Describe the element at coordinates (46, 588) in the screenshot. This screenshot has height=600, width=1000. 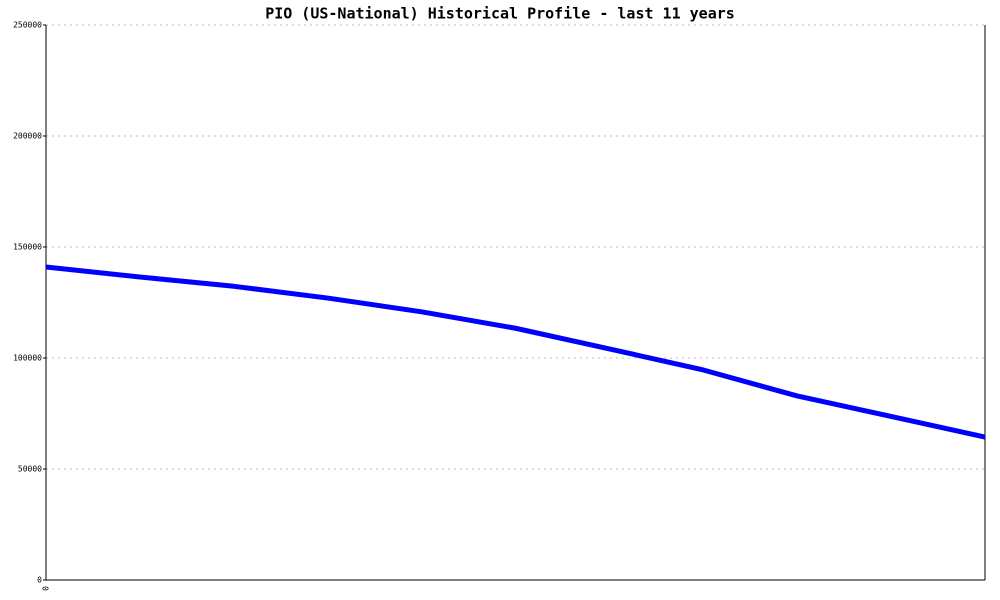
I see `x-tick-label: 0` at that location.